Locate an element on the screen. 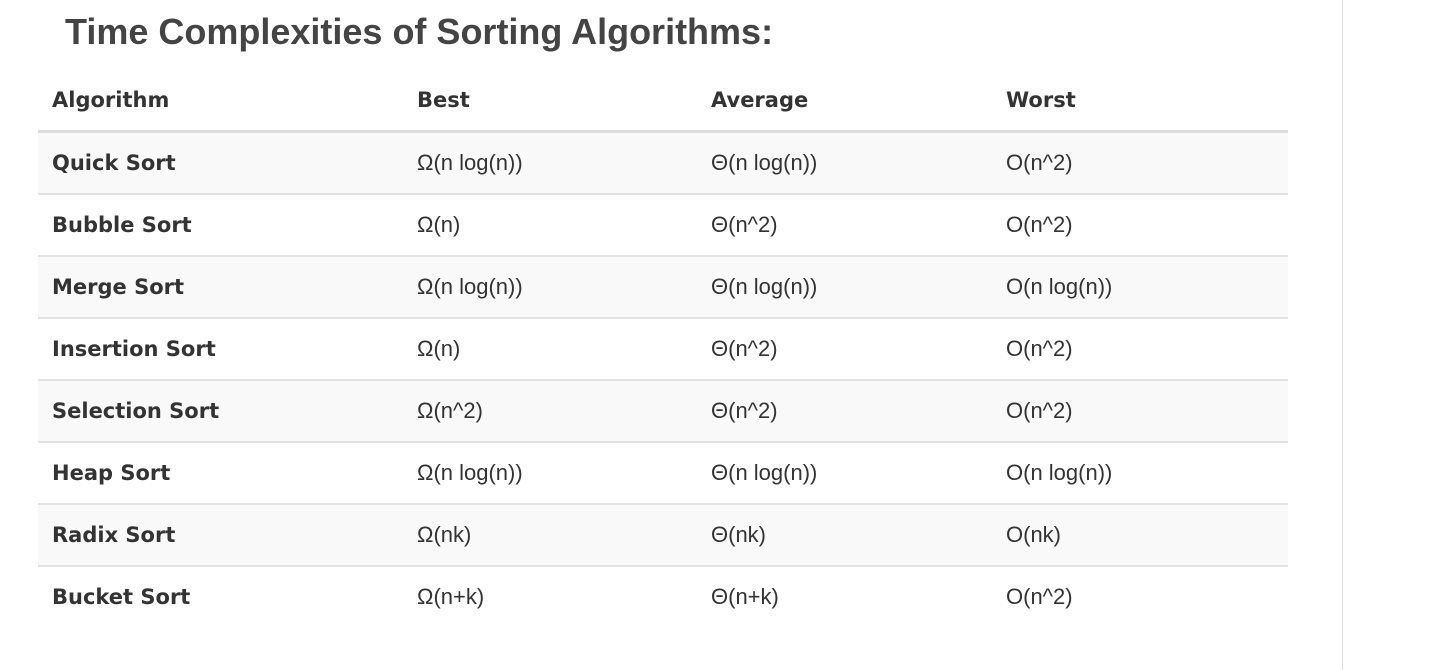 Image resolution: width=1434 pixels, height=670 pixels. header-best: Best is located at coordinates (550, 101).